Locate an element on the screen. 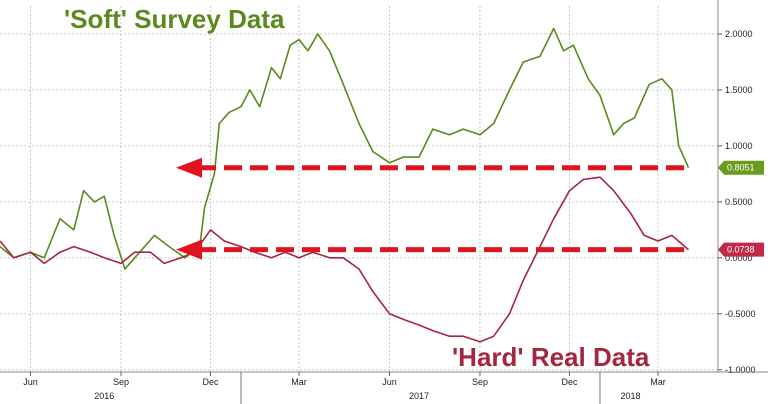 The width and height of the screenshot is (768, 404). hard-last-value-badge is located at coordinates (741, 249).